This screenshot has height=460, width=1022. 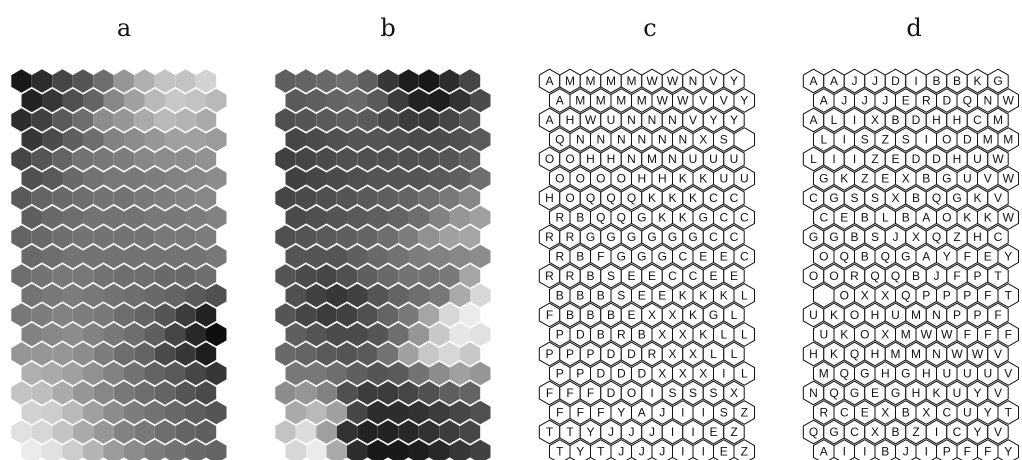 What do you see at coordinates (905, 257) in the screenshot?
I see `hex-letter: G` at bounding box center [905, 257].